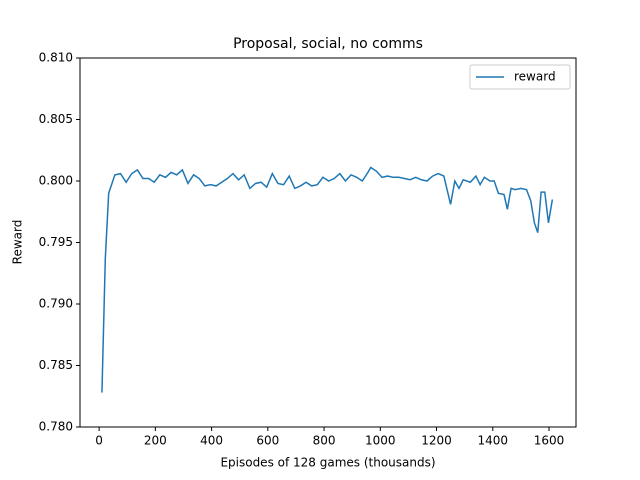 Image resolution: width=640 pixels, height=480 pixels. Describe the element at coordinates (18, 242) in the screenshot. I see `y-axis-label: Reward` at that location.